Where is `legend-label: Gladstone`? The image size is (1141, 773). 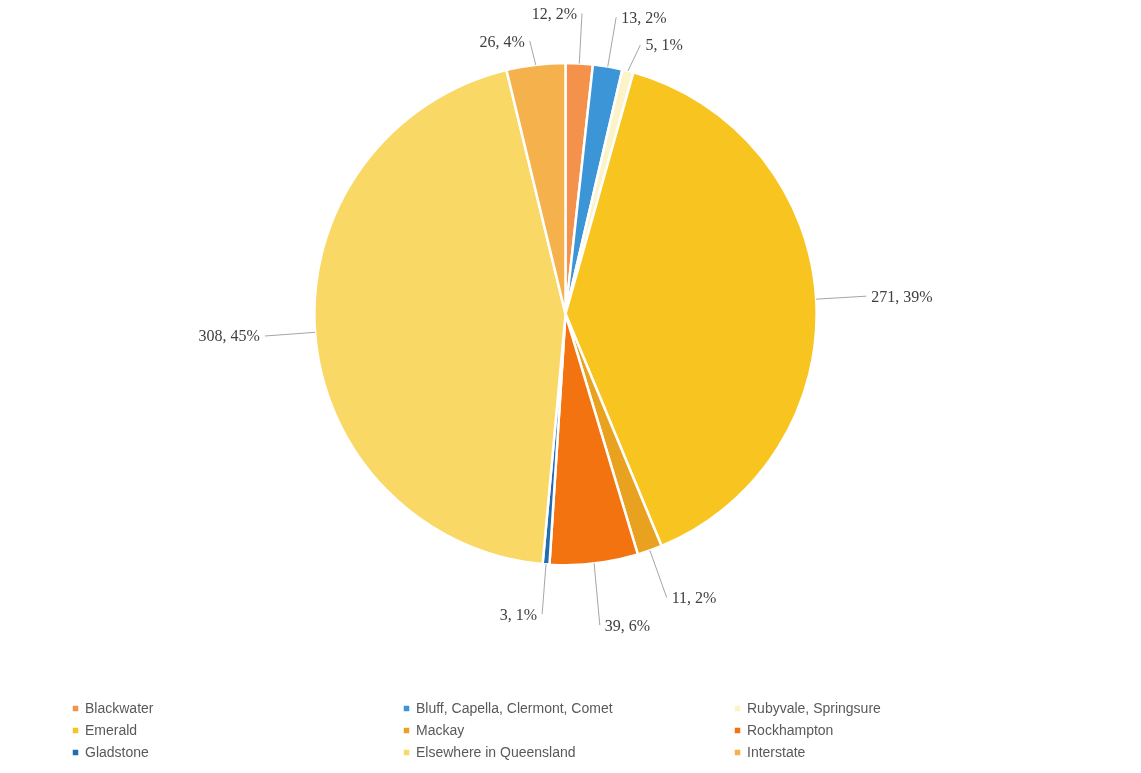
legend-label: Gladstone is located at coordinates (117, 752).